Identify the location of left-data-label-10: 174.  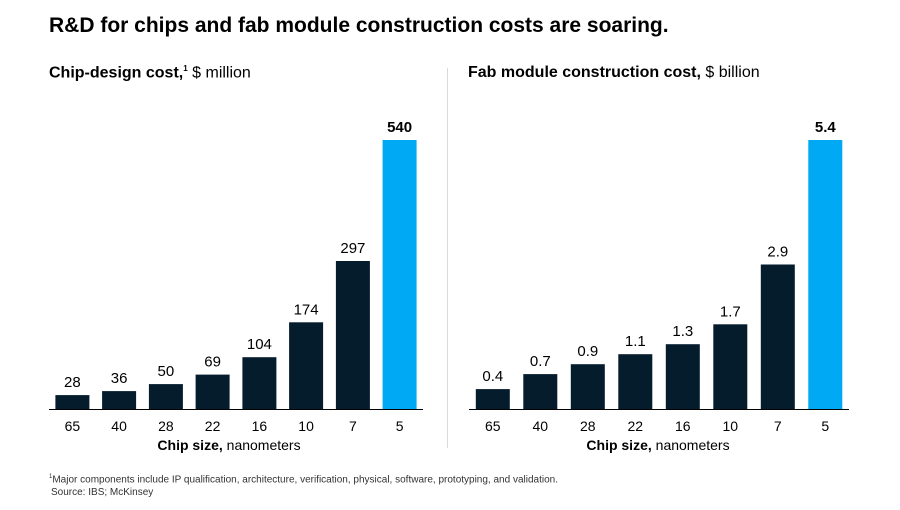
(306, 309).